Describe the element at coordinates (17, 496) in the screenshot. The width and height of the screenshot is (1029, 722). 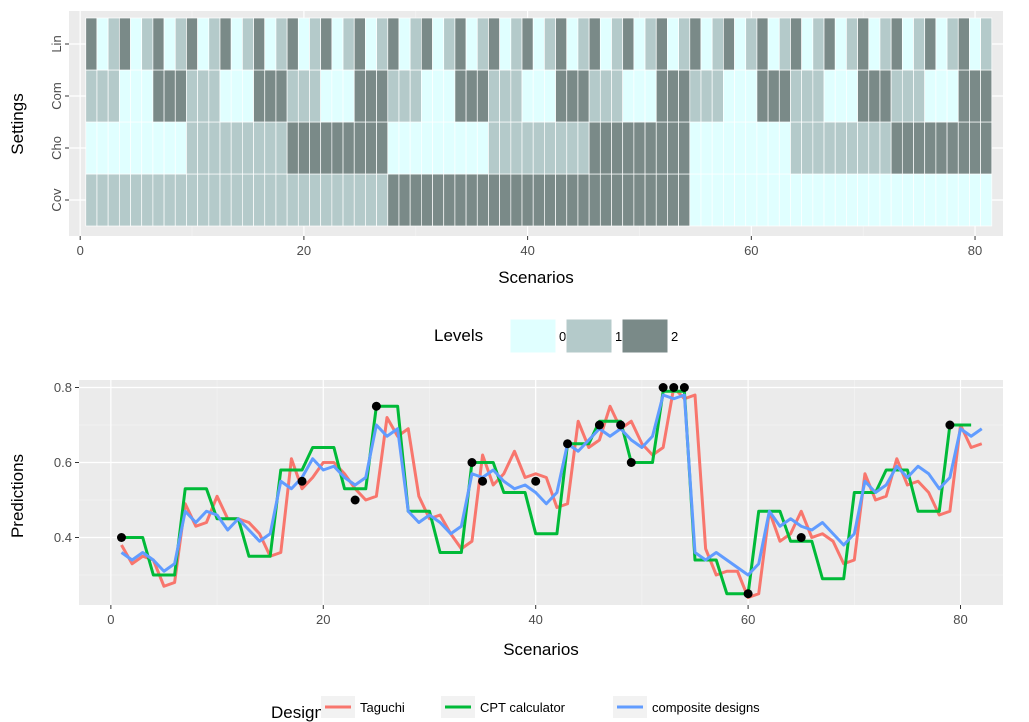
I see `line-y-axis-title: Predictions` at that location.